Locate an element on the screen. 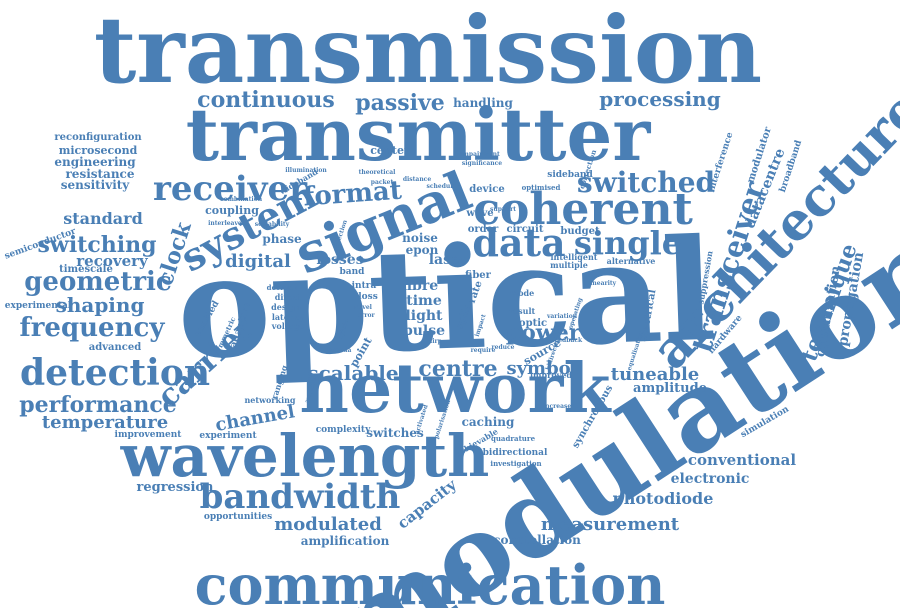  word-distance: distance is located at coordinates (417, 179).